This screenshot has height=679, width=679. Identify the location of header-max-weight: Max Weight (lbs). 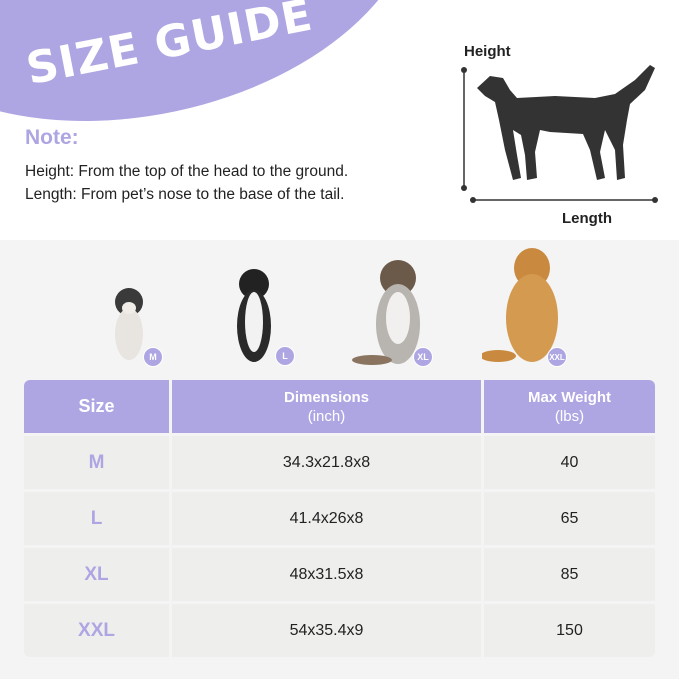
(569, 406).